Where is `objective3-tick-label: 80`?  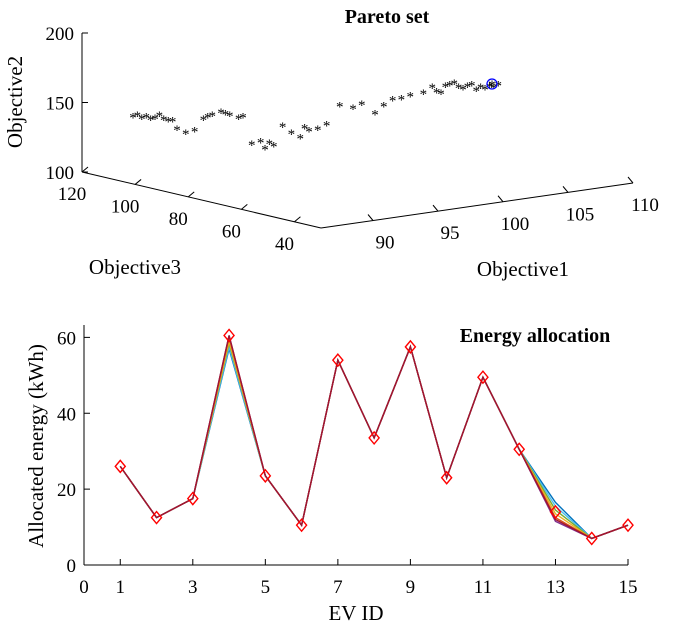 objective3-tick-label: 80 is located at coordinates (178, 219).